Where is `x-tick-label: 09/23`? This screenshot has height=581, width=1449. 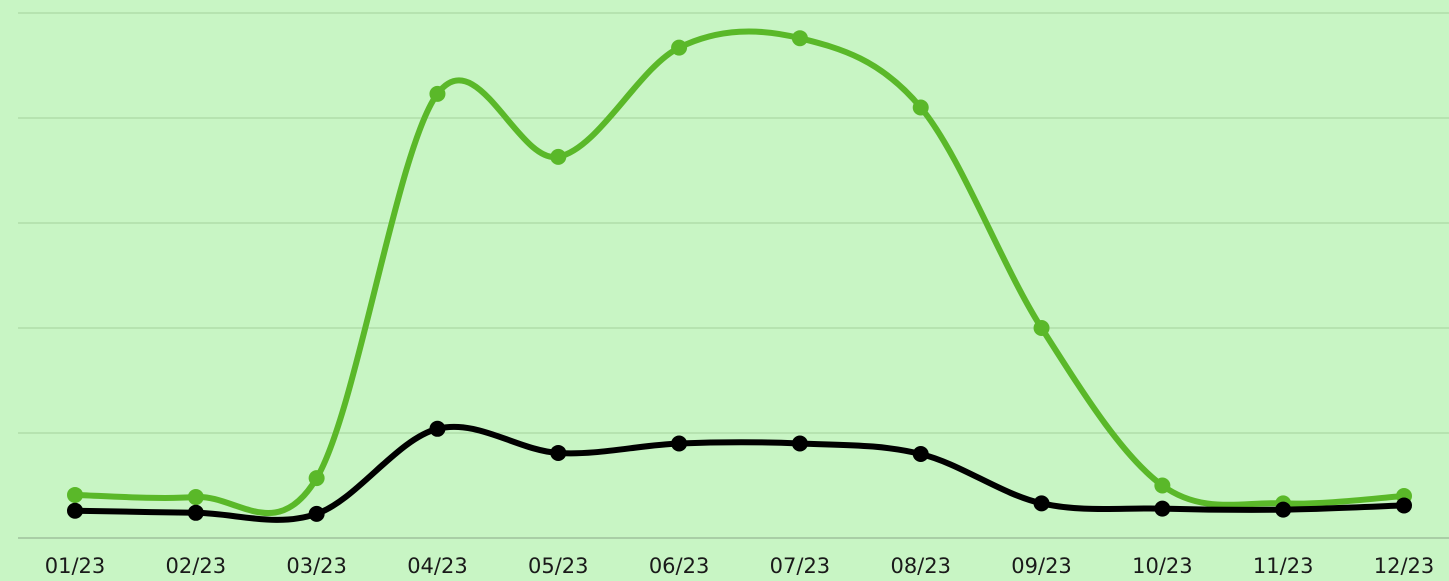 x-tick-label: 09/23 is located at coordinates (1041, 566).